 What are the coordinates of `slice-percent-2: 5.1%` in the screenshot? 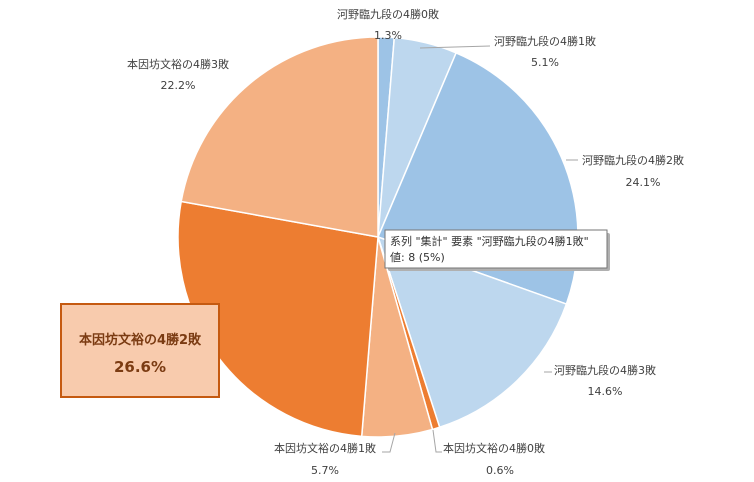 It's located at (545, 62).